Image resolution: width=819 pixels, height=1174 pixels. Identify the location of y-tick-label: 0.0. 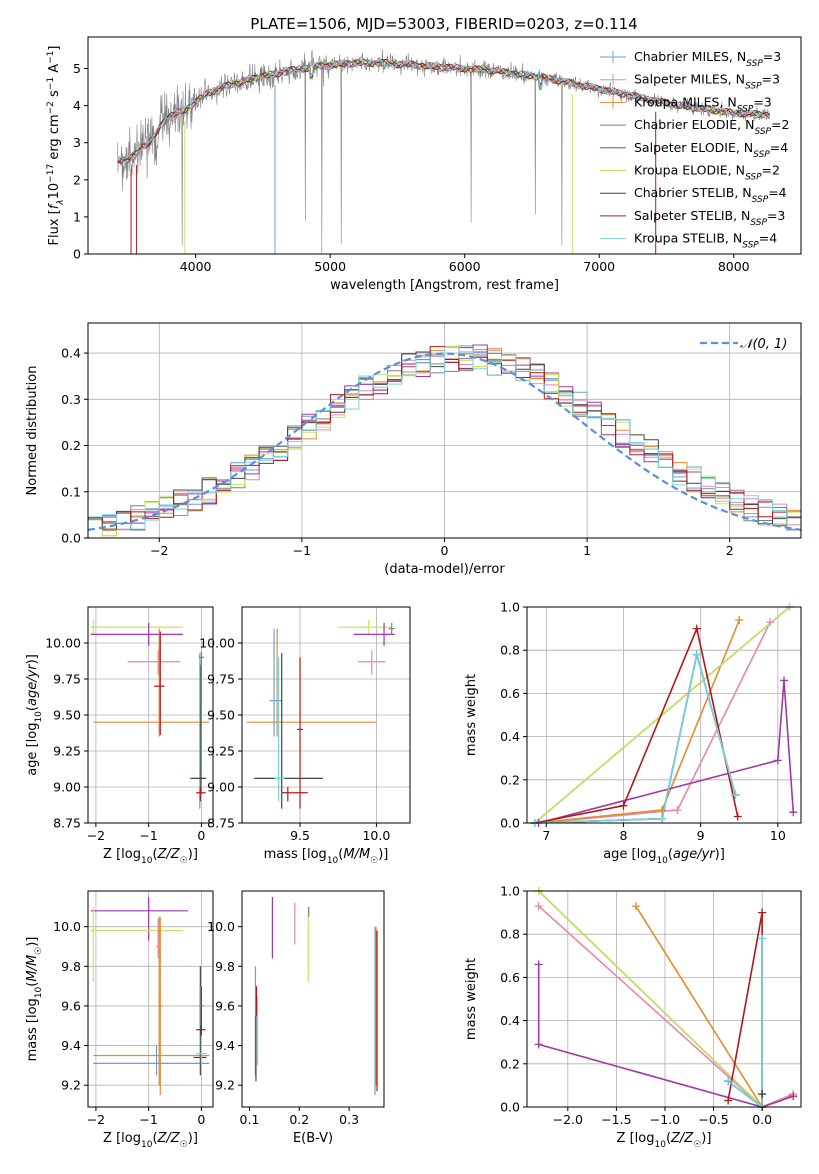
(510, 1107).